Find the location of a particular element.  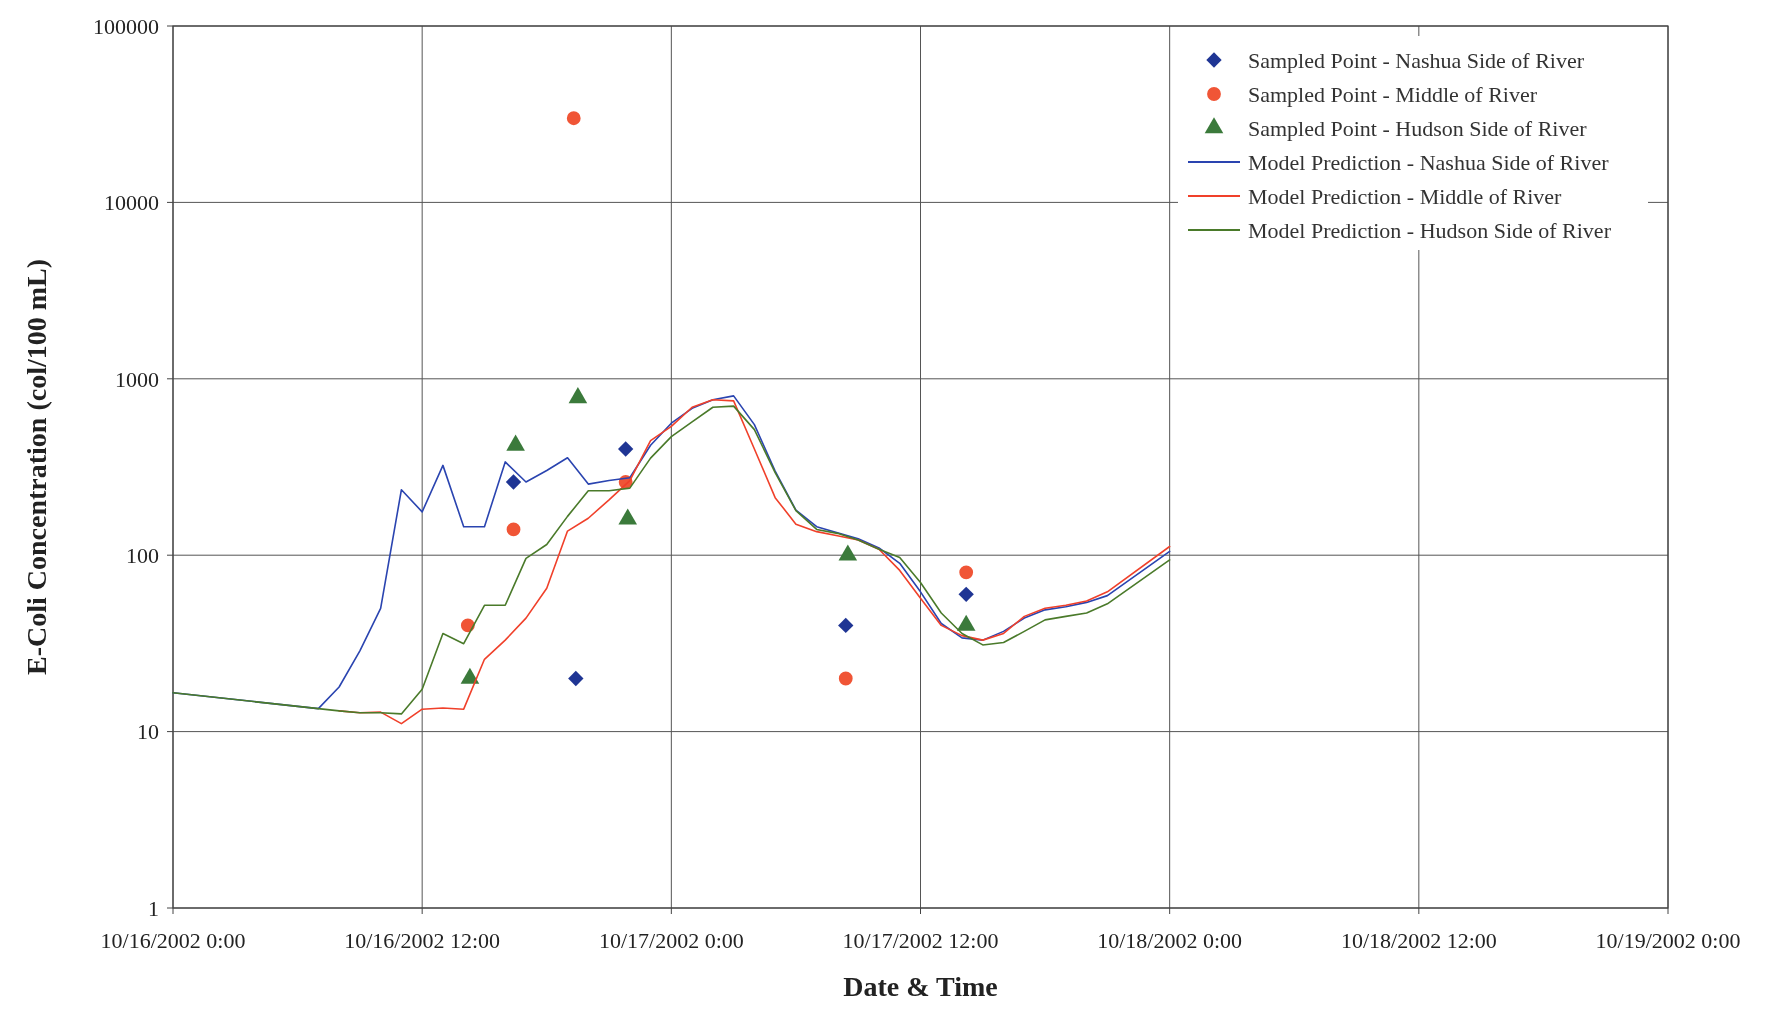

legend-label: Model Prediction - Hudson Side of River is located at coordinates (1430, 230).